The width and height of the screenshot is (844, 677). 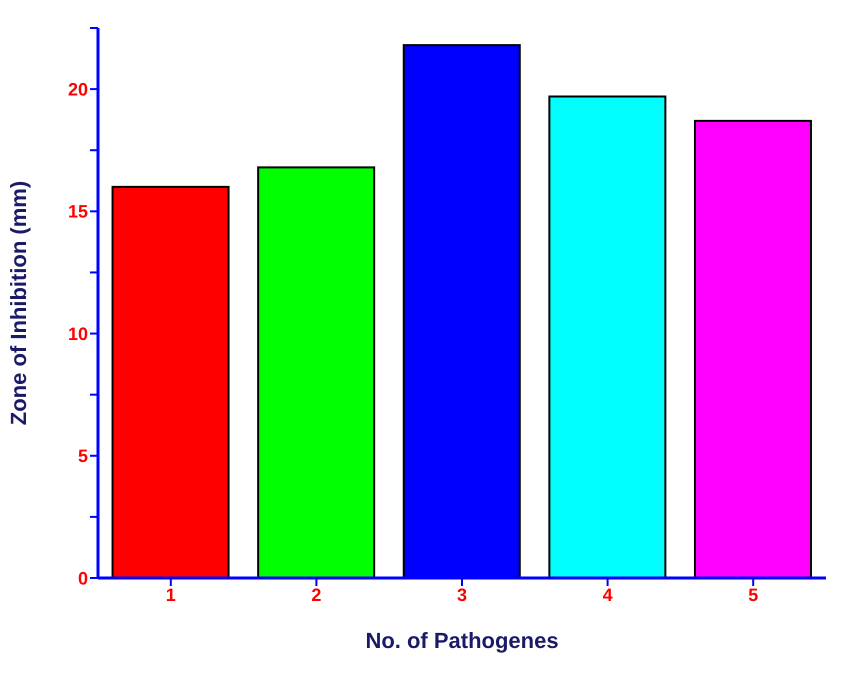 I want to click on x-tick-label: 1, so click(x=171, y=594).